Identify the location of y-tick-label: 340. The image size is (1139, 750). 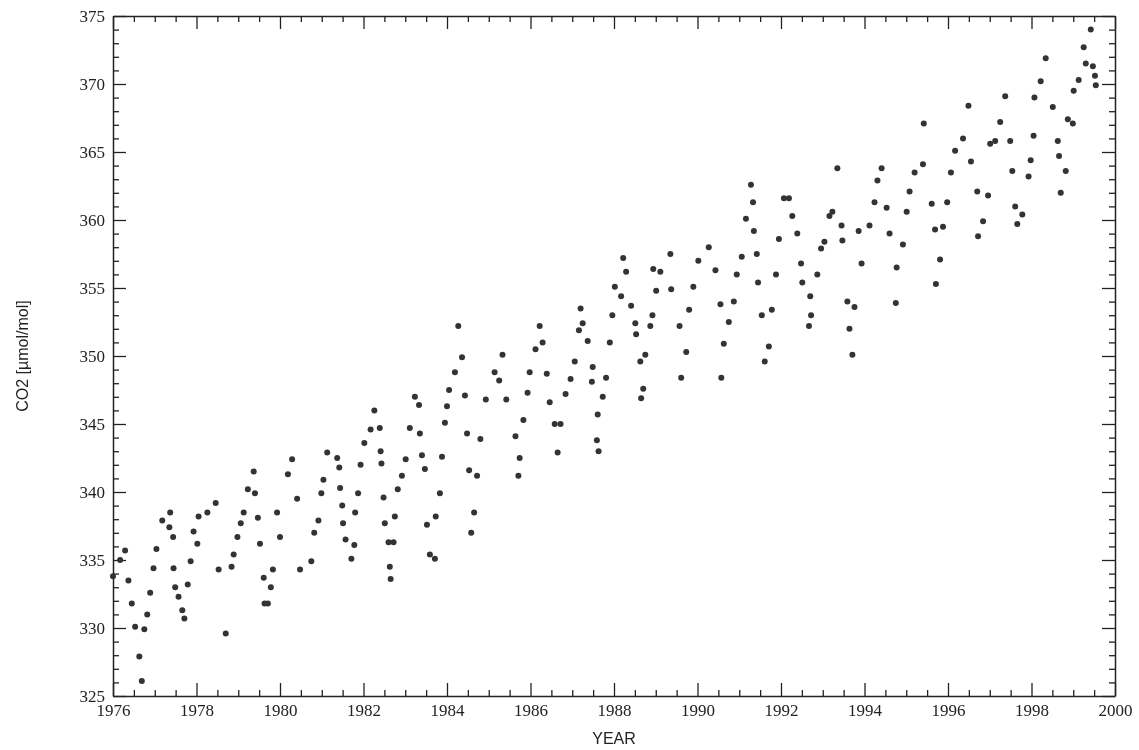
(92, 492).